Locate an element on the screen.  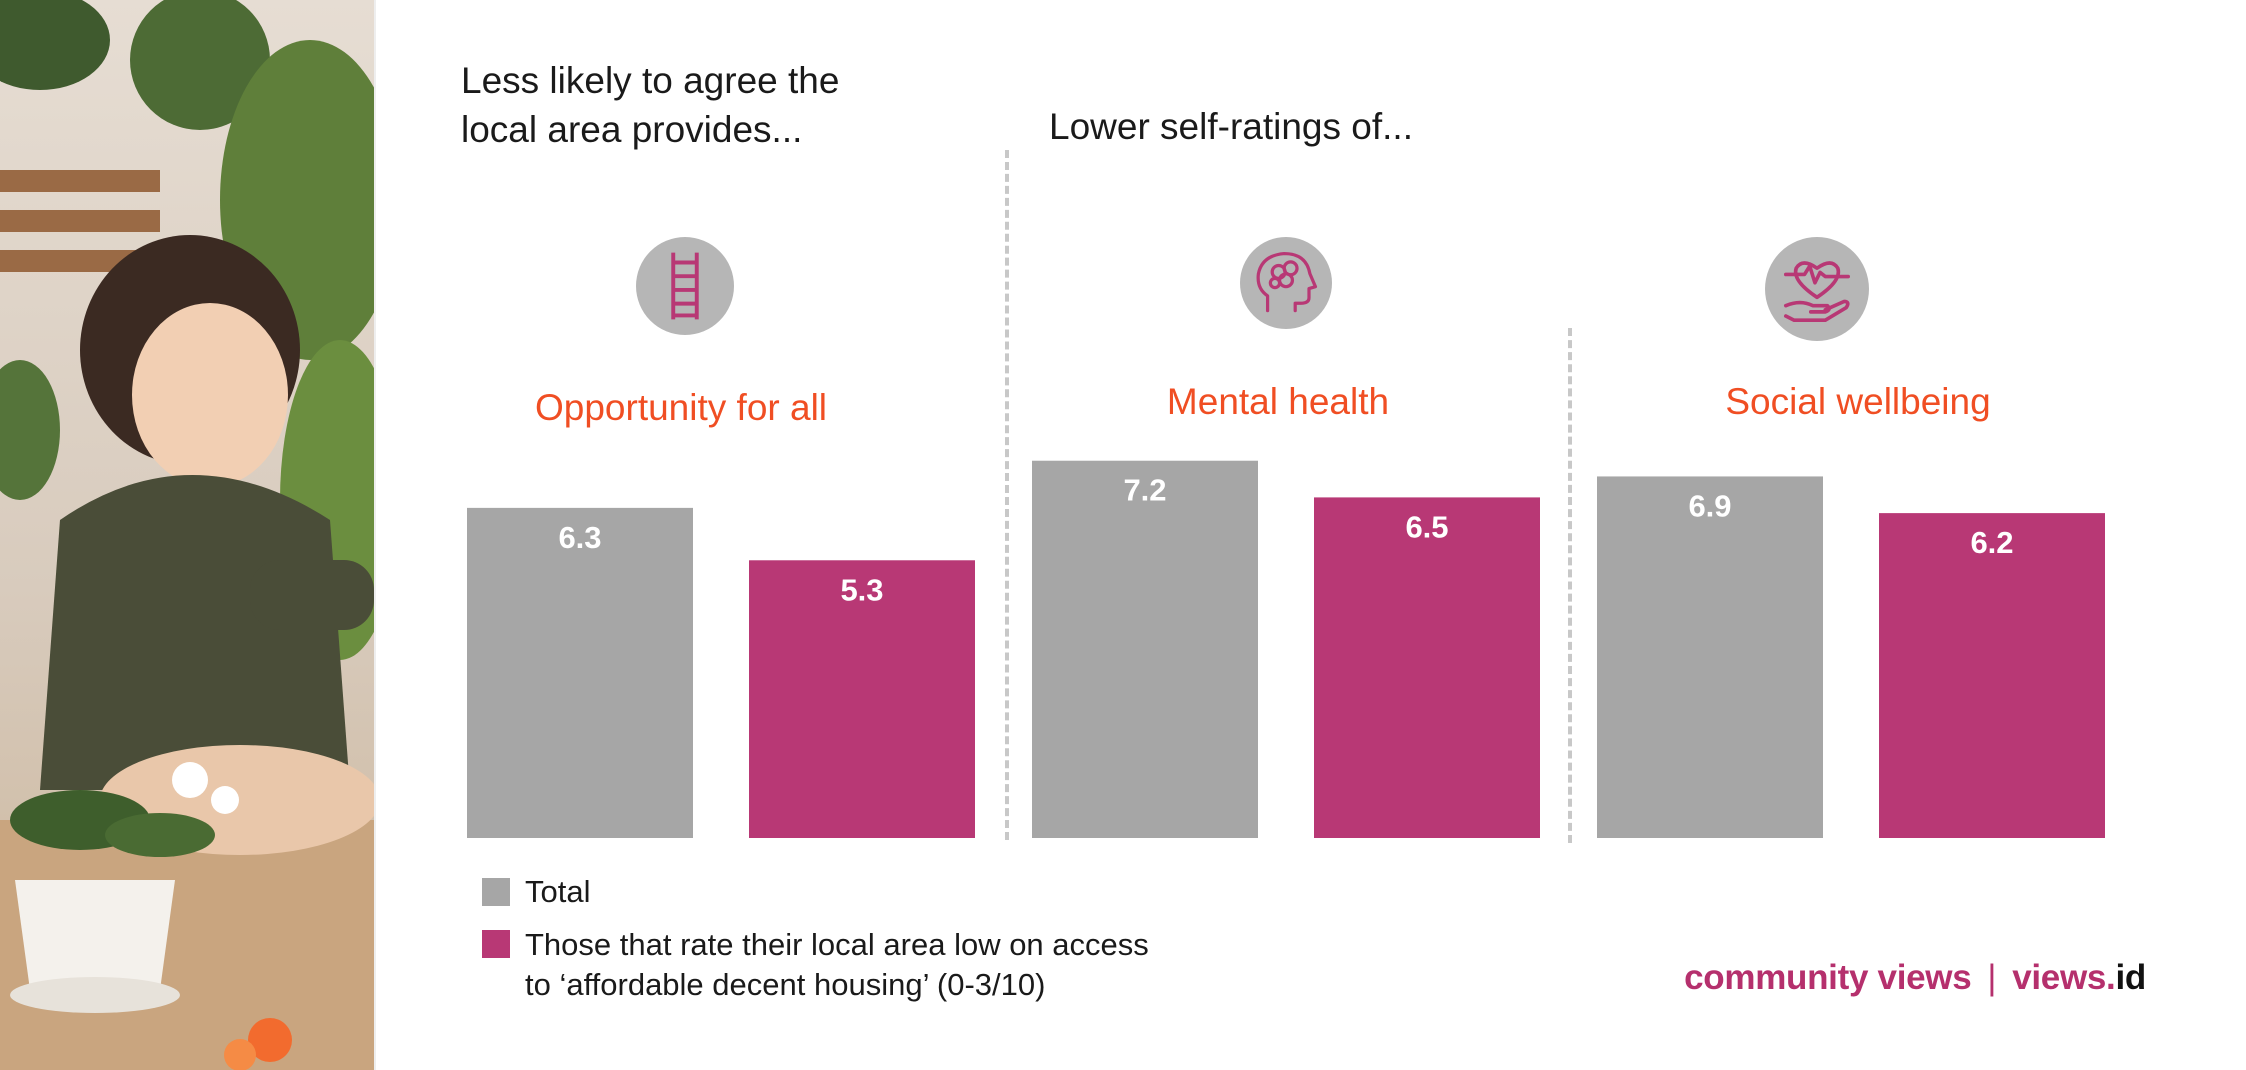
brand-views: views. is located at coordinates (2064, 977).